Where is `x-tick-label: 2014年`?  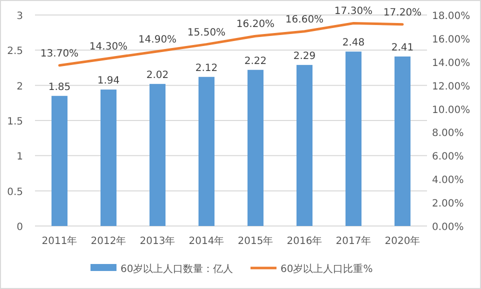 x-tick-label: 2014年 is located at coordinates (206, 241).